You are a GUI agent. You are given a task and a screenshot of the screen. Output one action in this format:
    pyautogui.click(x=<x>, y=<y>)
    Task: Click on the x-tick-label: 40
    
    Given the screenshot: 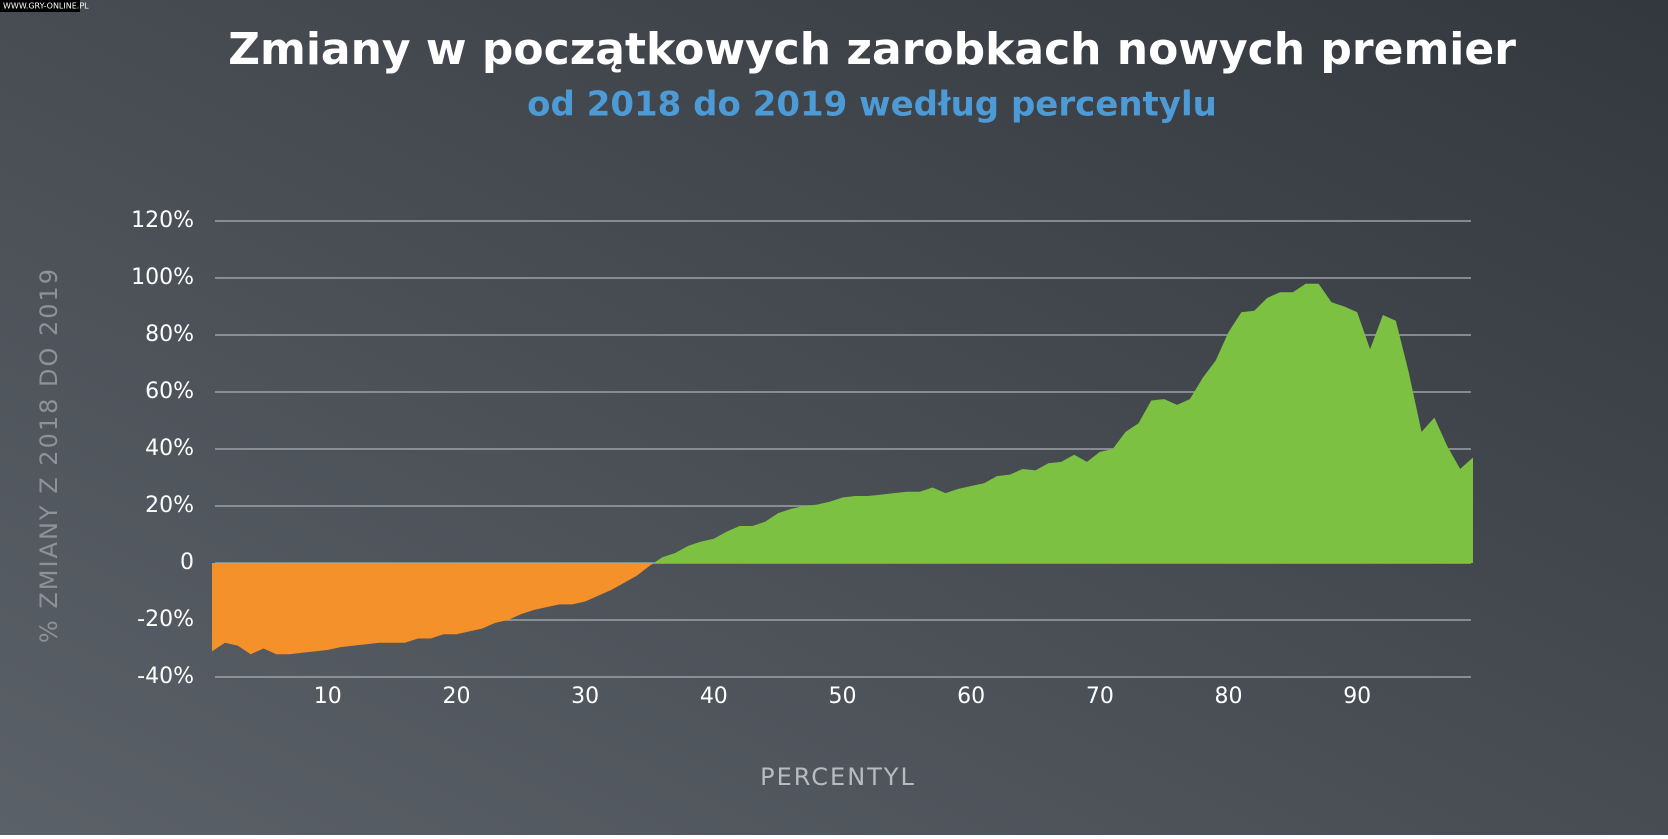 What is the action you would take?
    pyautogui.click(x=714, y=696)
    